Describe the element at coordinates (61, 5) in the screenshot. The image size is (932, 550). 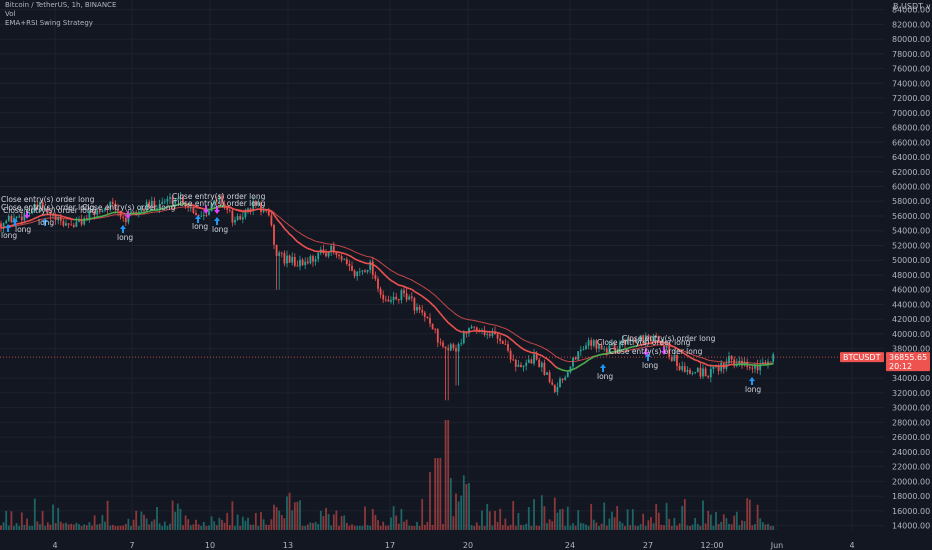
I see `legend-symbol: Bitcoin / TetherUS, 1h, BINANCE` at that location.